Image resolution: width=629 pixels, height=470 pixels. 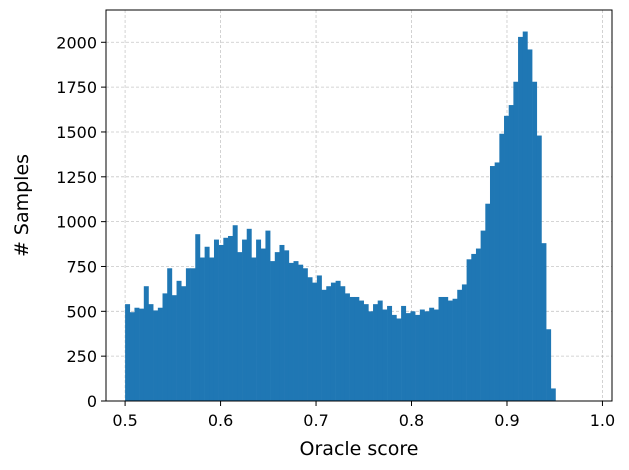 What do you see at coordinates (411, 420) in the screenshot?
I see `x-tick-label: 0.8` at bounding box center [411, 420].